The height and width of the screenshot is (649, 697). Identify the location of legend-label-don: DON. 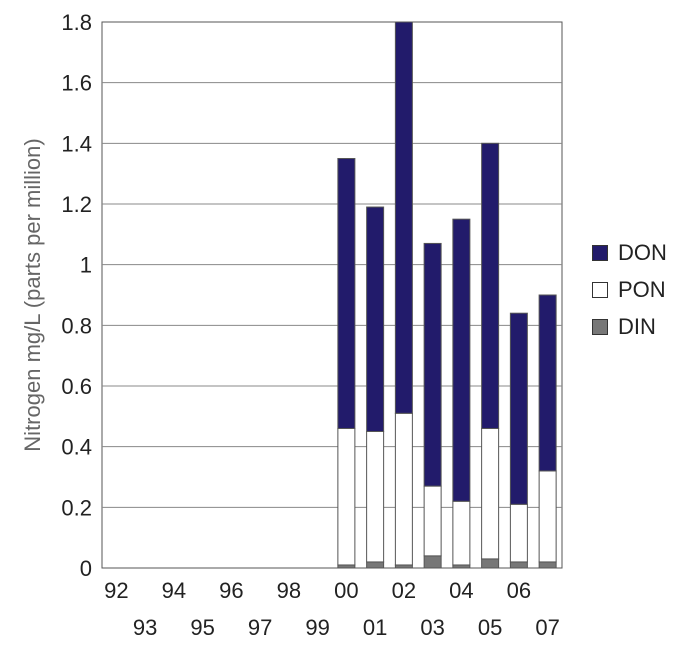
(642, 252).